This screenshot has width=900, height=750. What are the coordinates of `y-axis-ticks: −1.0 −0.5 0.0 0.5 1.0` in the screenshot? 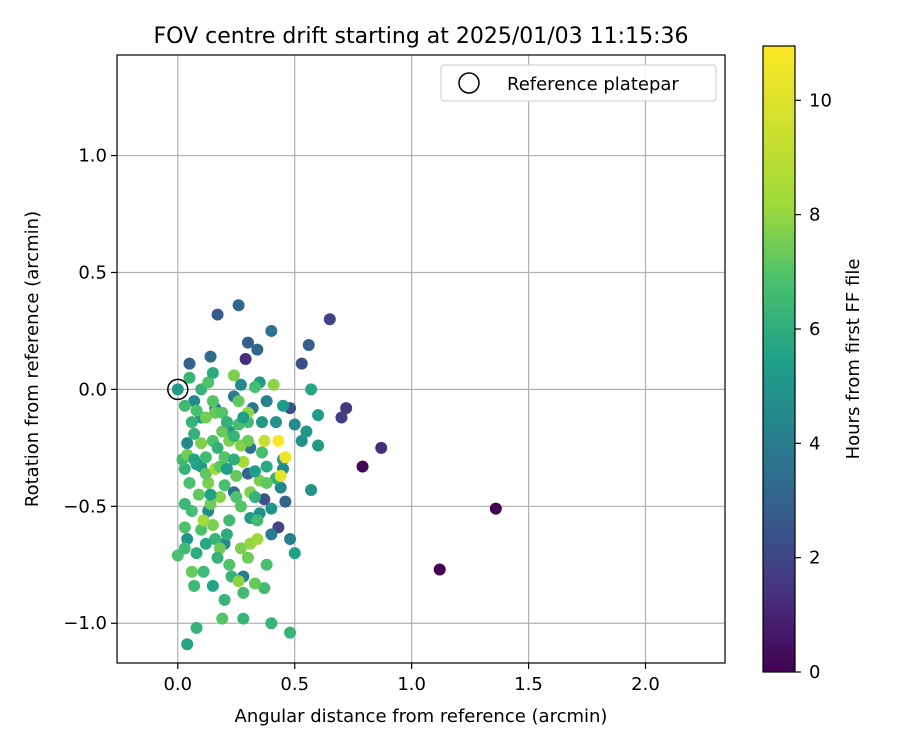 It's located at (90, 390).